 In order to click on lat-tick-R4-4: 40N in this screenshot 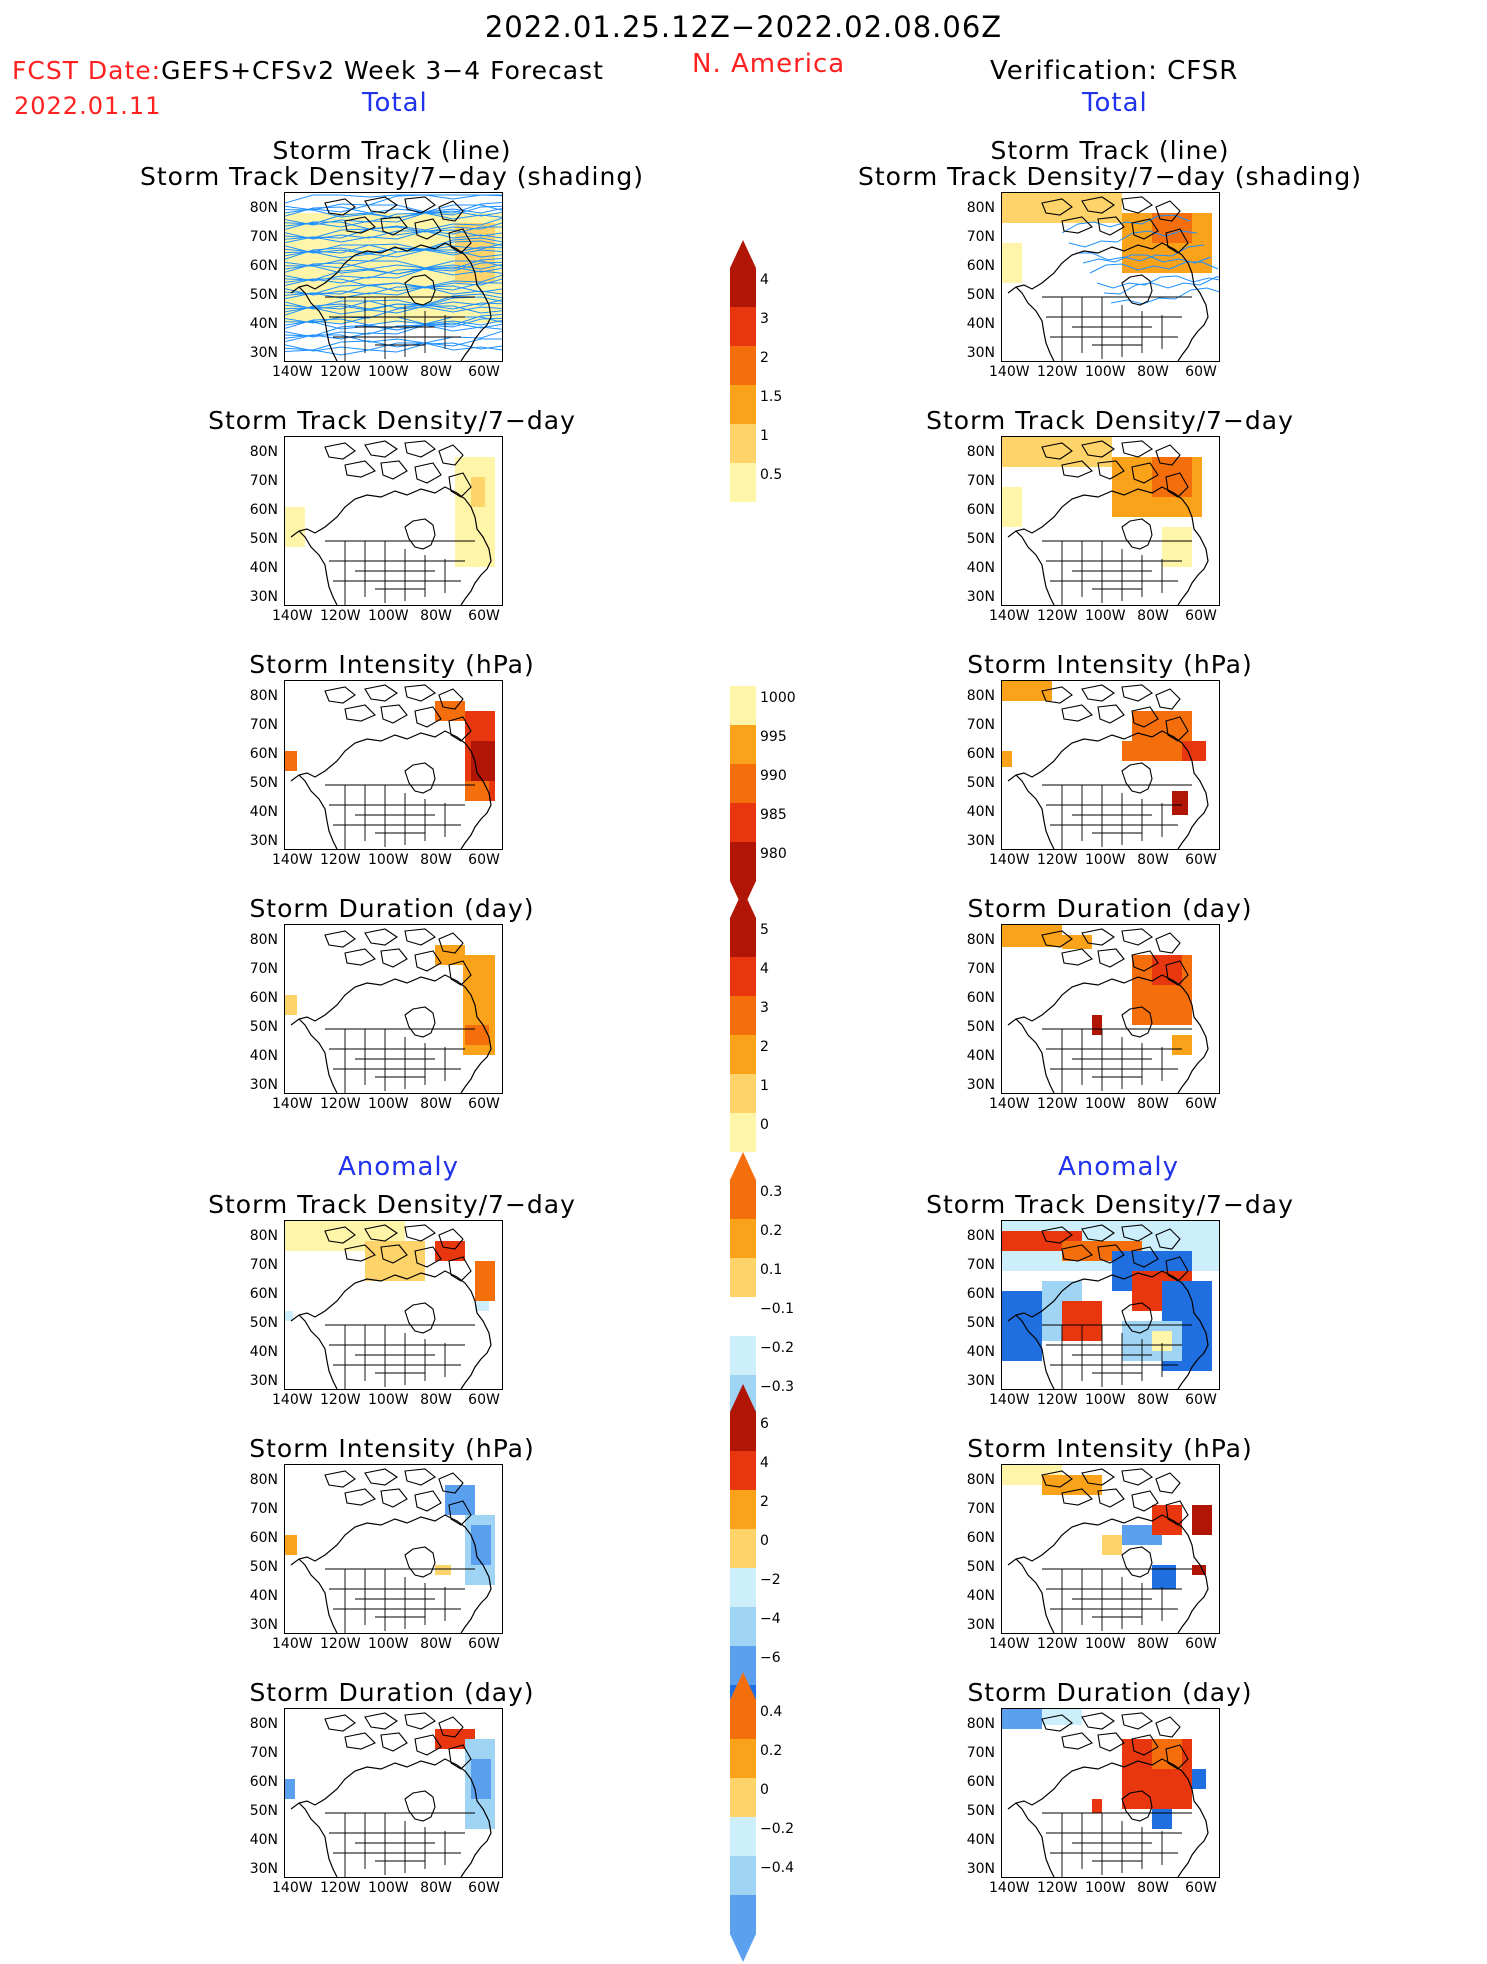, I will do `click(980, 1352)`.